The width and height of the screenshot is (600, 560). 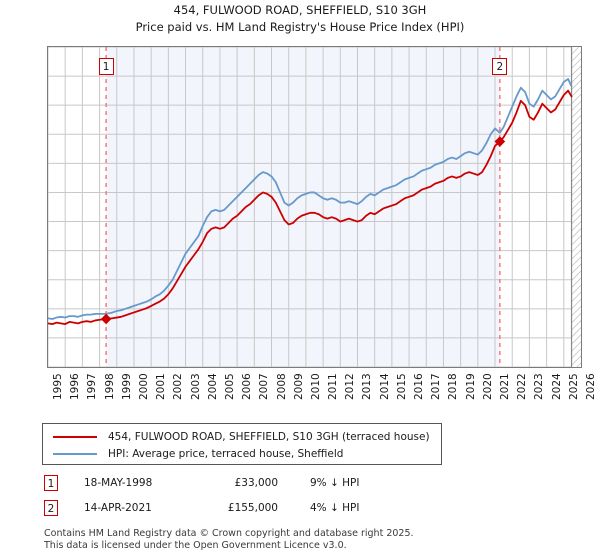 What do you see at coordinates (212, 386) in the screenshot?
I see `x-axis-tick-label: 2004` at bounding box center [212, 386].